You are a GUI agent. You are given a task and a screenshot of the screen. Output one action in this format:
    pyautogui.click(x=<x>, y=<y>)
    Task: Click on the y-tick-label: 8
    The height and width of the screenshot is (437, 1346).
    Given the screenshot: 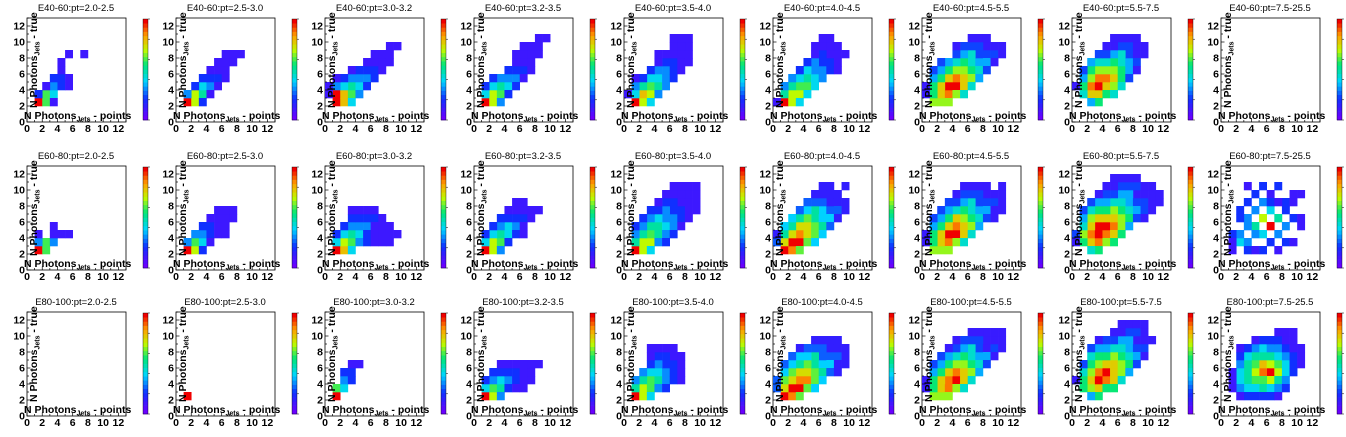 What is the action you would take?
    pyautogui.click(x=917, y=353)
    